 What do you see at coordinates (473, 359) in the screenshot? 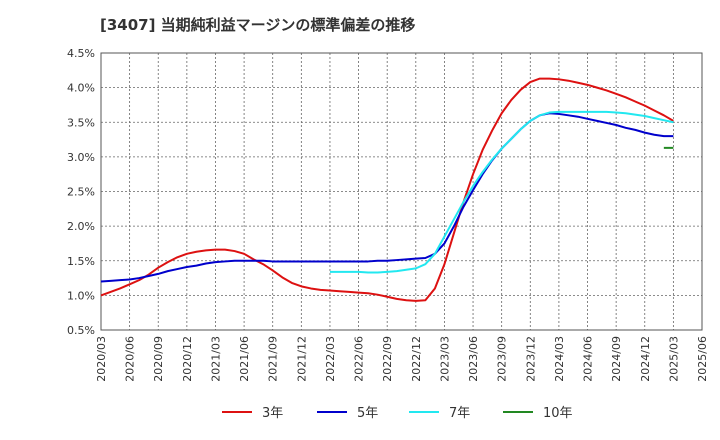
I see `x-tick-label: 2023/06` at bounding box center [473, 359].